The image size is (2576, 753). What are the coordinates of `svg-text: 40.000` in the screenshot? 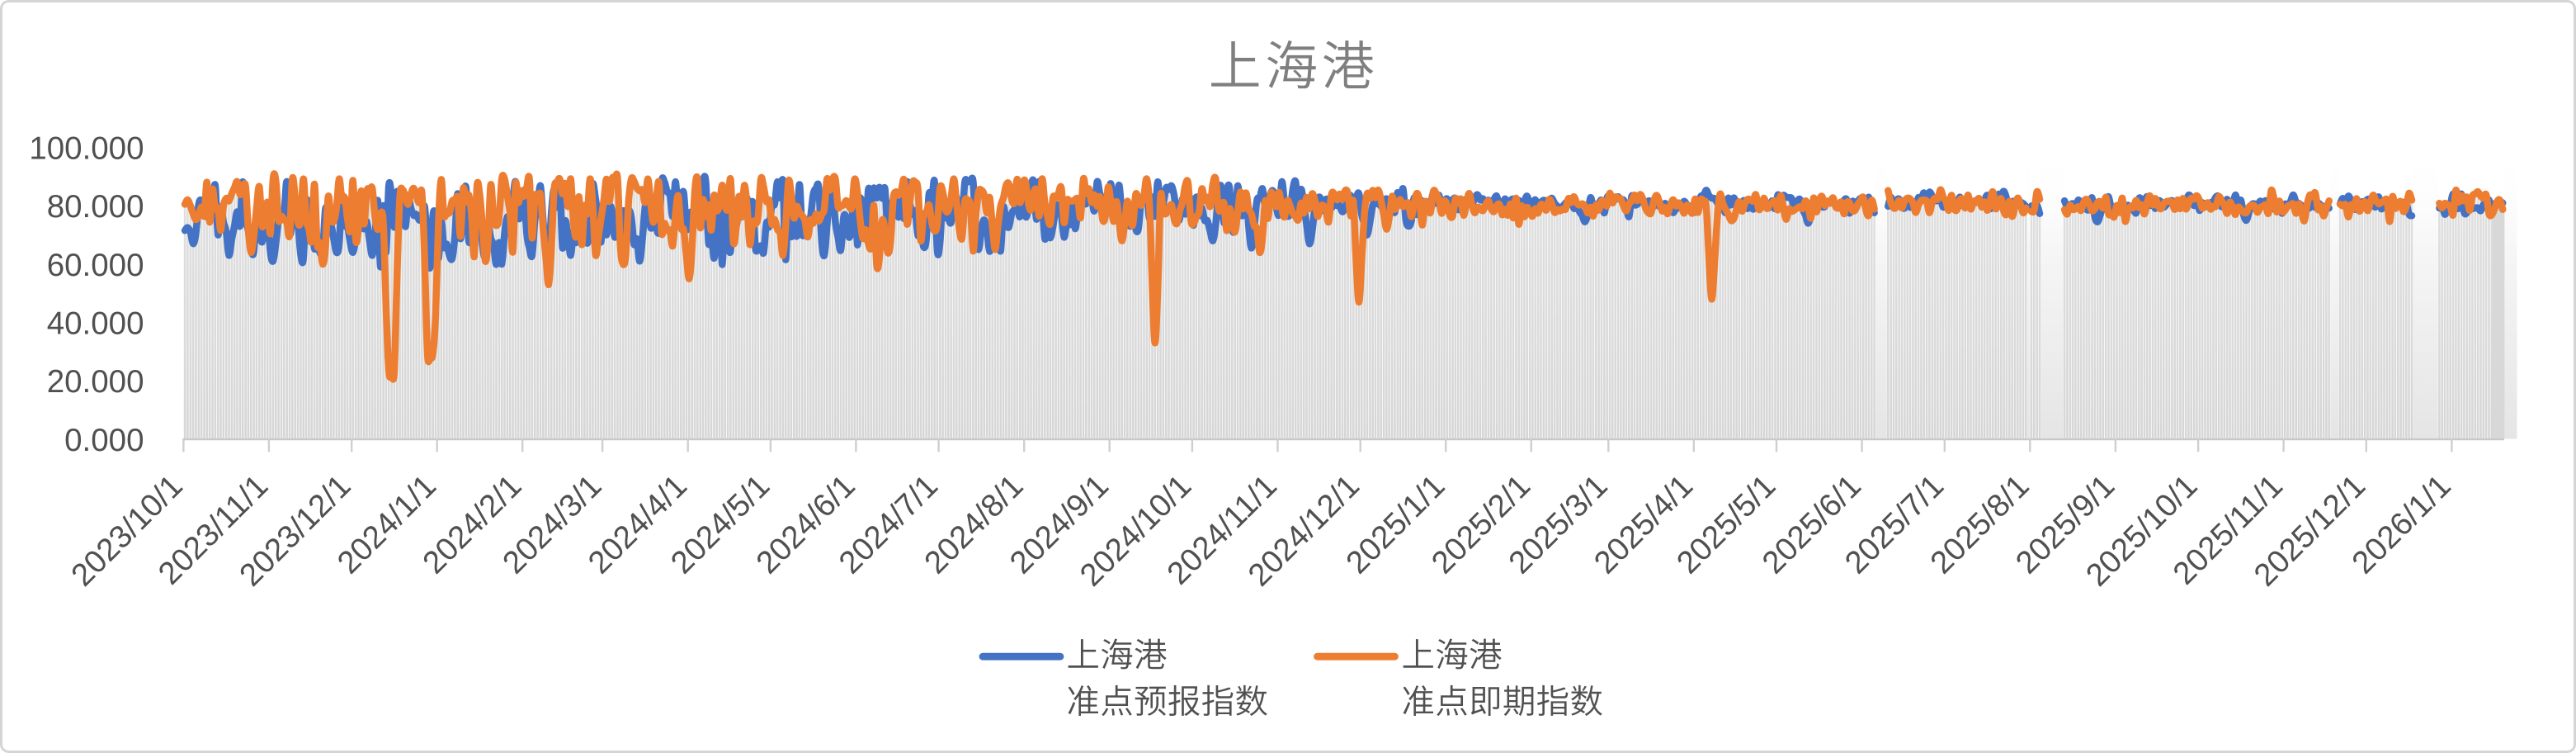 It's located at (95, 324).